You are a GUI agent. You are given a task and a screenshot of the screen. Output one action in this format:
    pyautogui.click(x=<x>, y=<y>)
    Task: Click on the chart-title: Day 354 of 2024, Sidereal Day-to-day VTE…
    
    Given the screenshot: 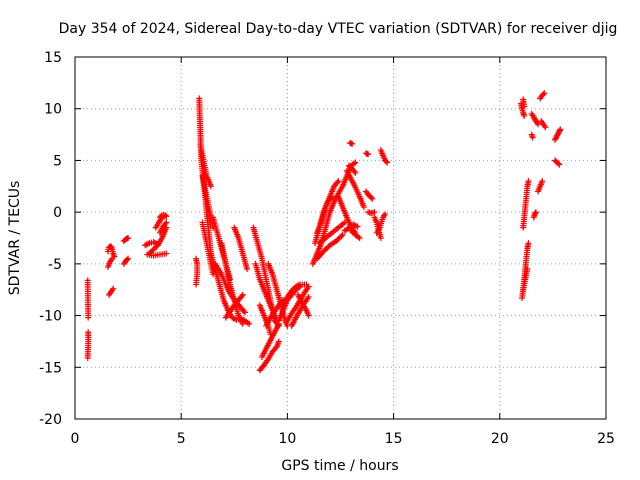 What is the action you would take?
    pyautogui.click(x=338, y=29)
    